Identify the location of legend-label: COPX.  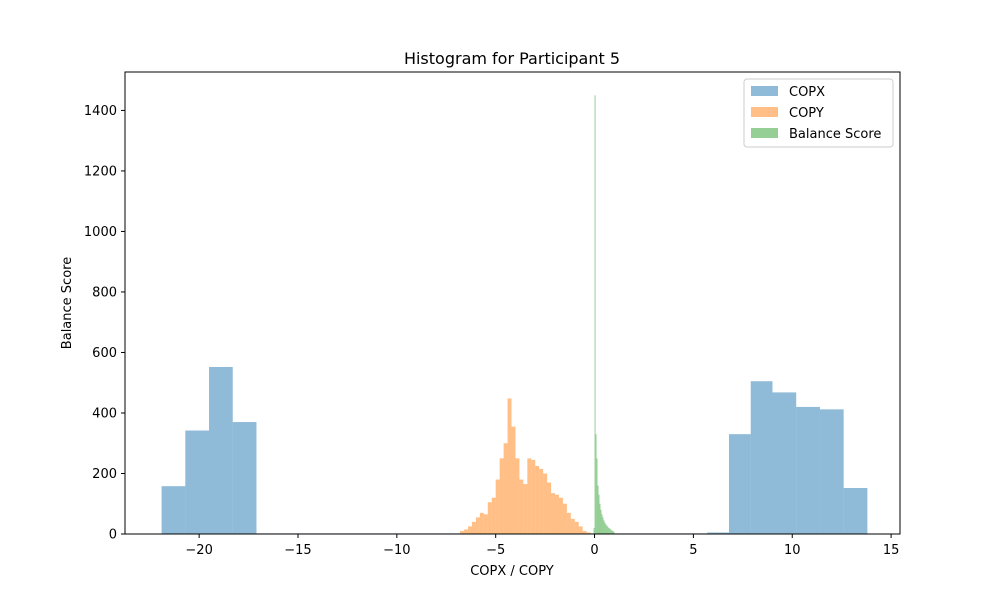
(807, 92).